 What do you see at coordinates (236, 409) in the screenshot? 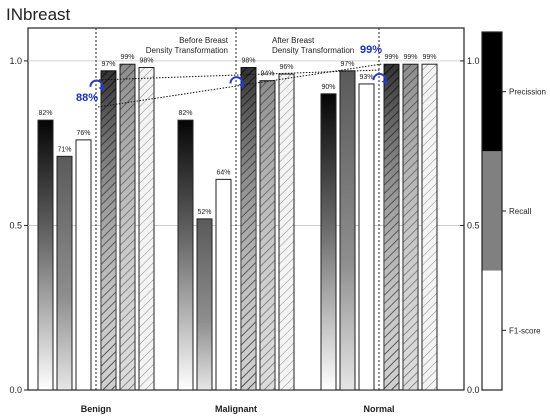
I see `x-tick-label: Malignant` at bounding box center [236, 409].